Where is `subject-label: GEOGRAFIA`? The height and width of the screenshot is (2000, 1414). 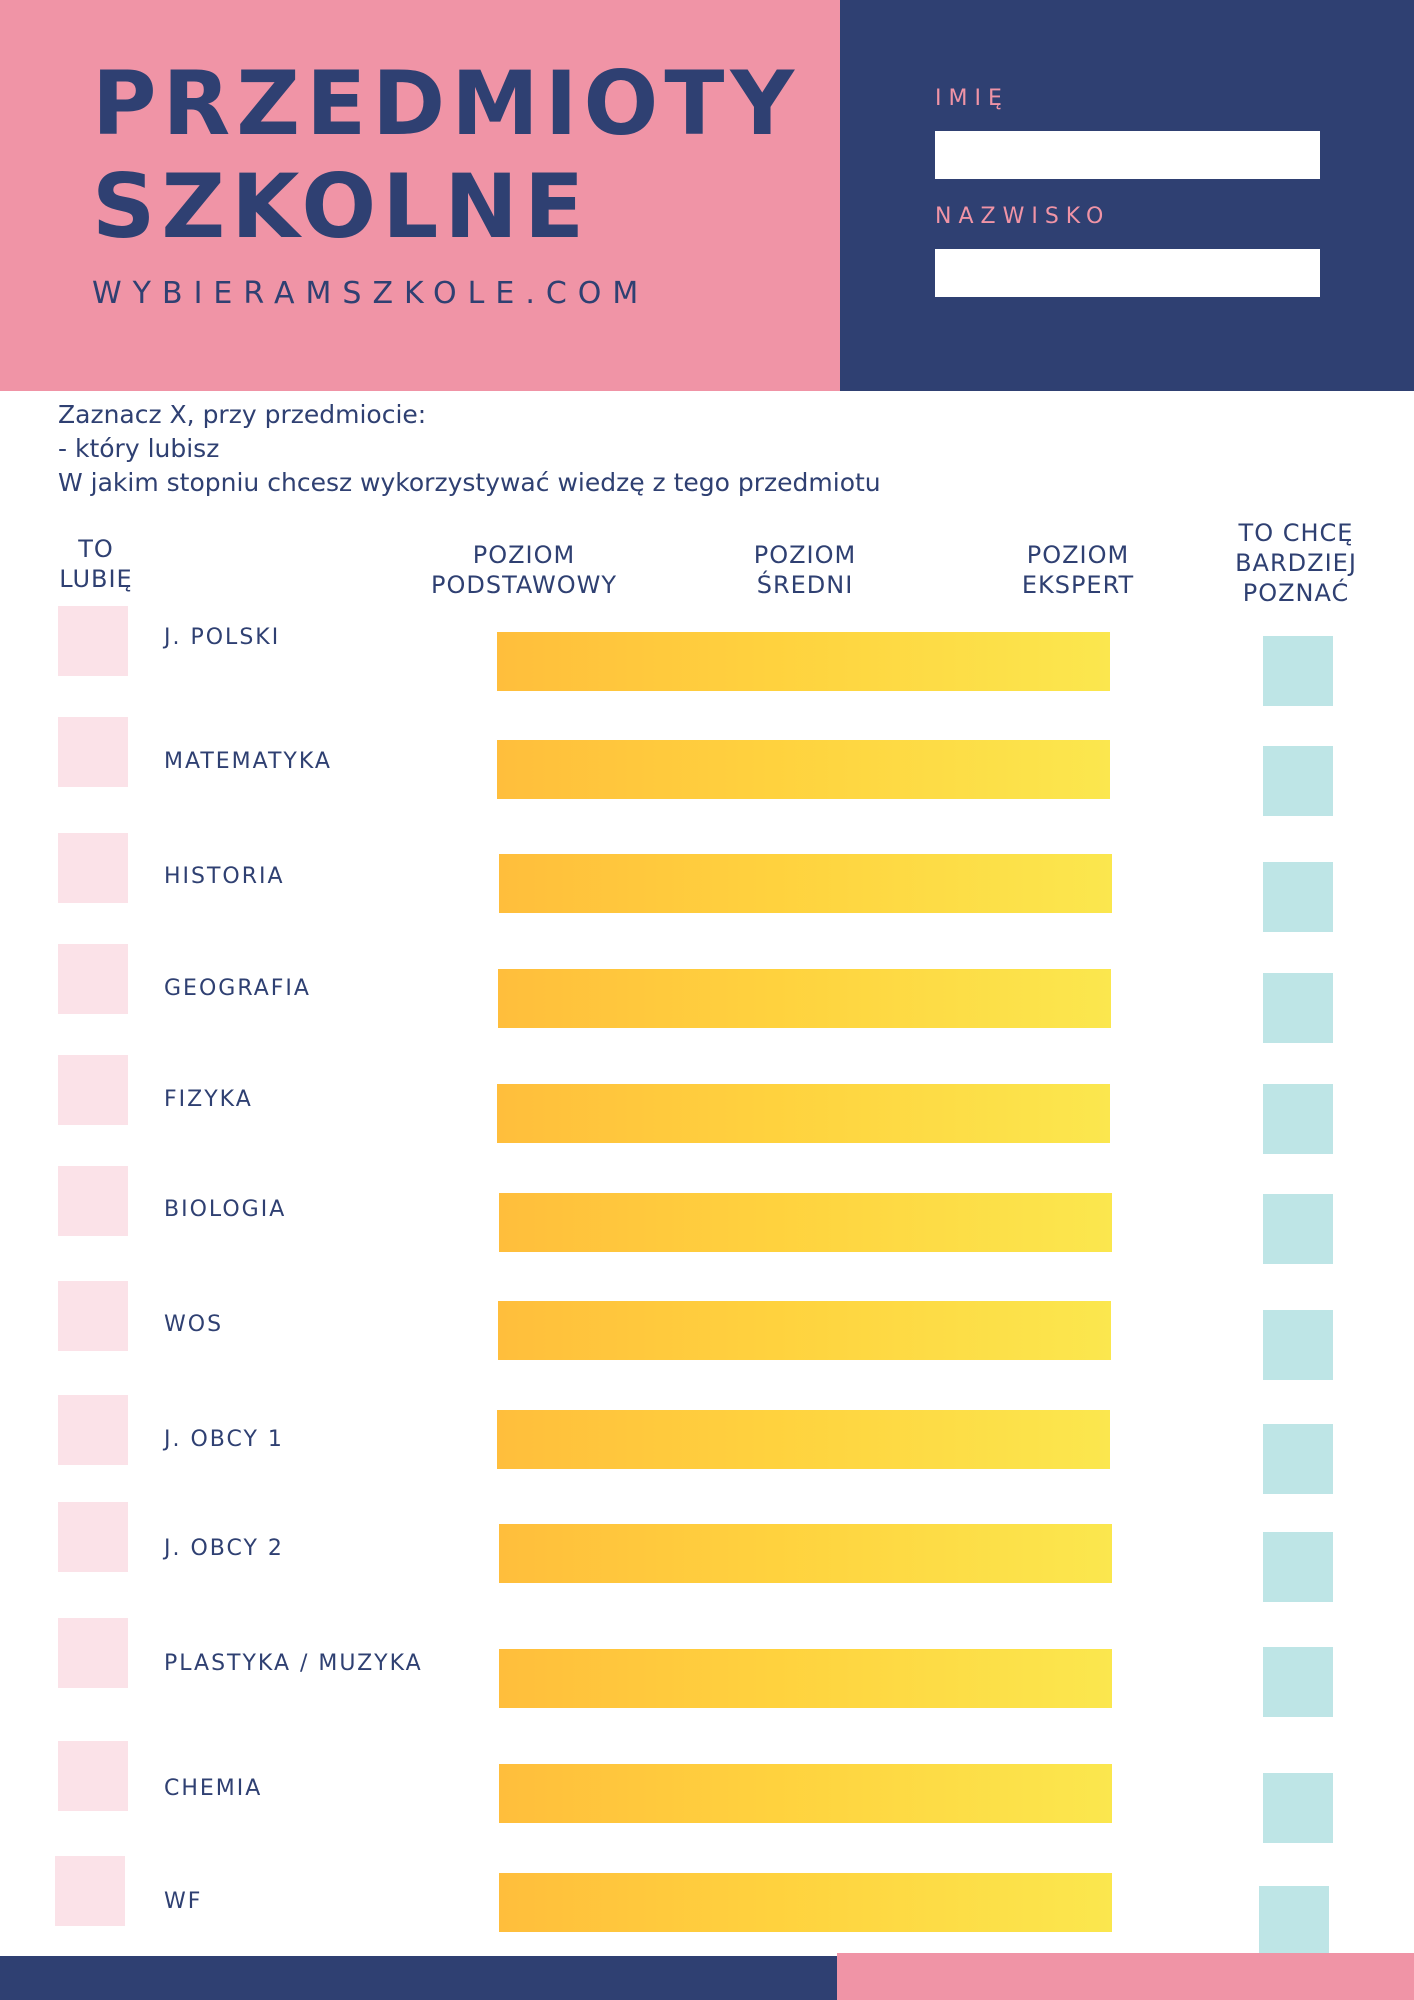 subject-label: GEOGRAFIA is located at coordinates (237, 988).